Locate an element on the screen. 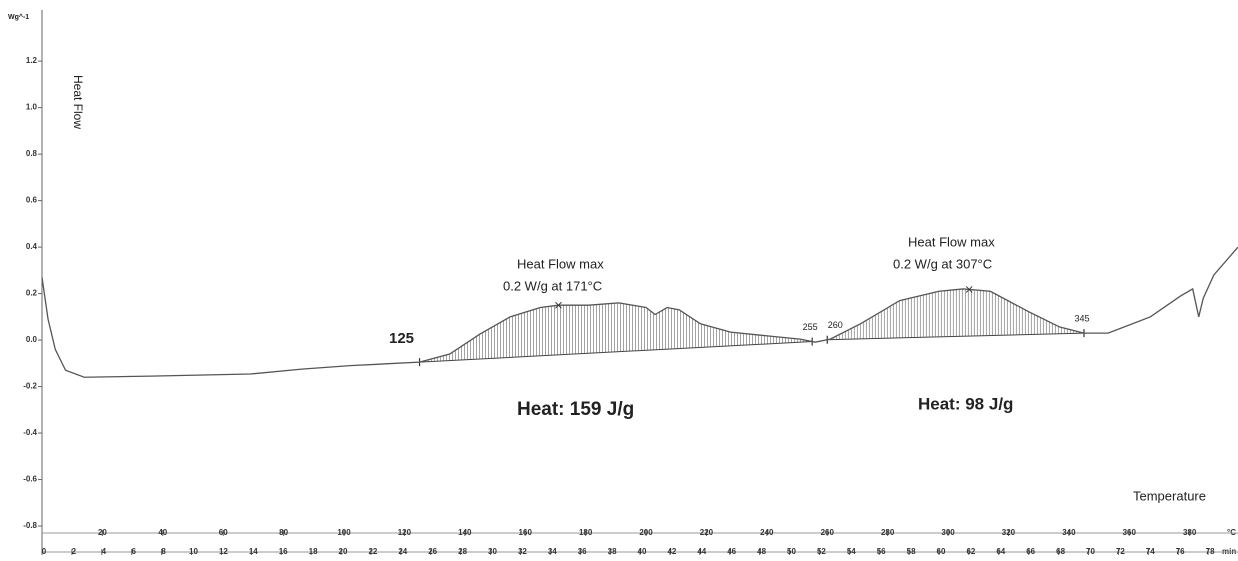 This screenshot has height=561, width=1238. x-tick-label: 160 is located at coordinates (526, 532).